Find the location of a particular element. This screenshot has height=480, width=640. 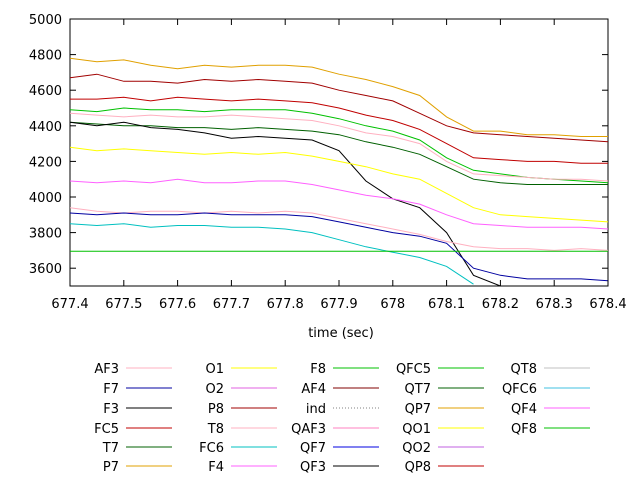

series-line-o1 is located at coordinates (339, 184).